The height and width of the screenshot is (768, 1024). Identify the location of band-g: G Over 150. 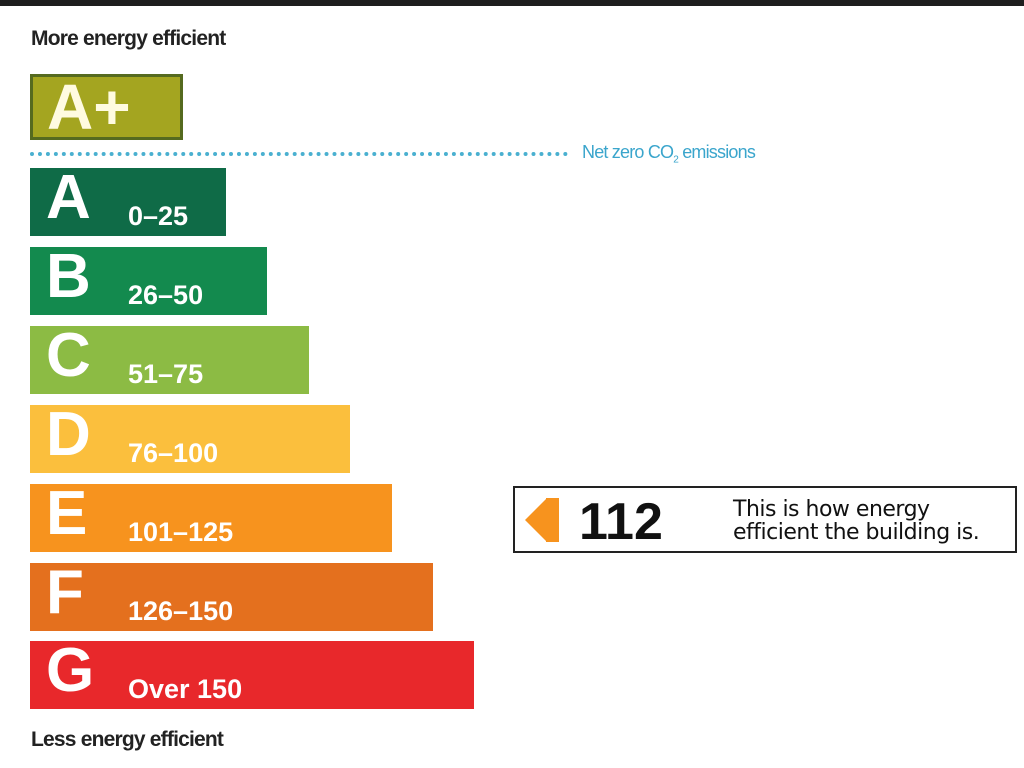
(252, 673).